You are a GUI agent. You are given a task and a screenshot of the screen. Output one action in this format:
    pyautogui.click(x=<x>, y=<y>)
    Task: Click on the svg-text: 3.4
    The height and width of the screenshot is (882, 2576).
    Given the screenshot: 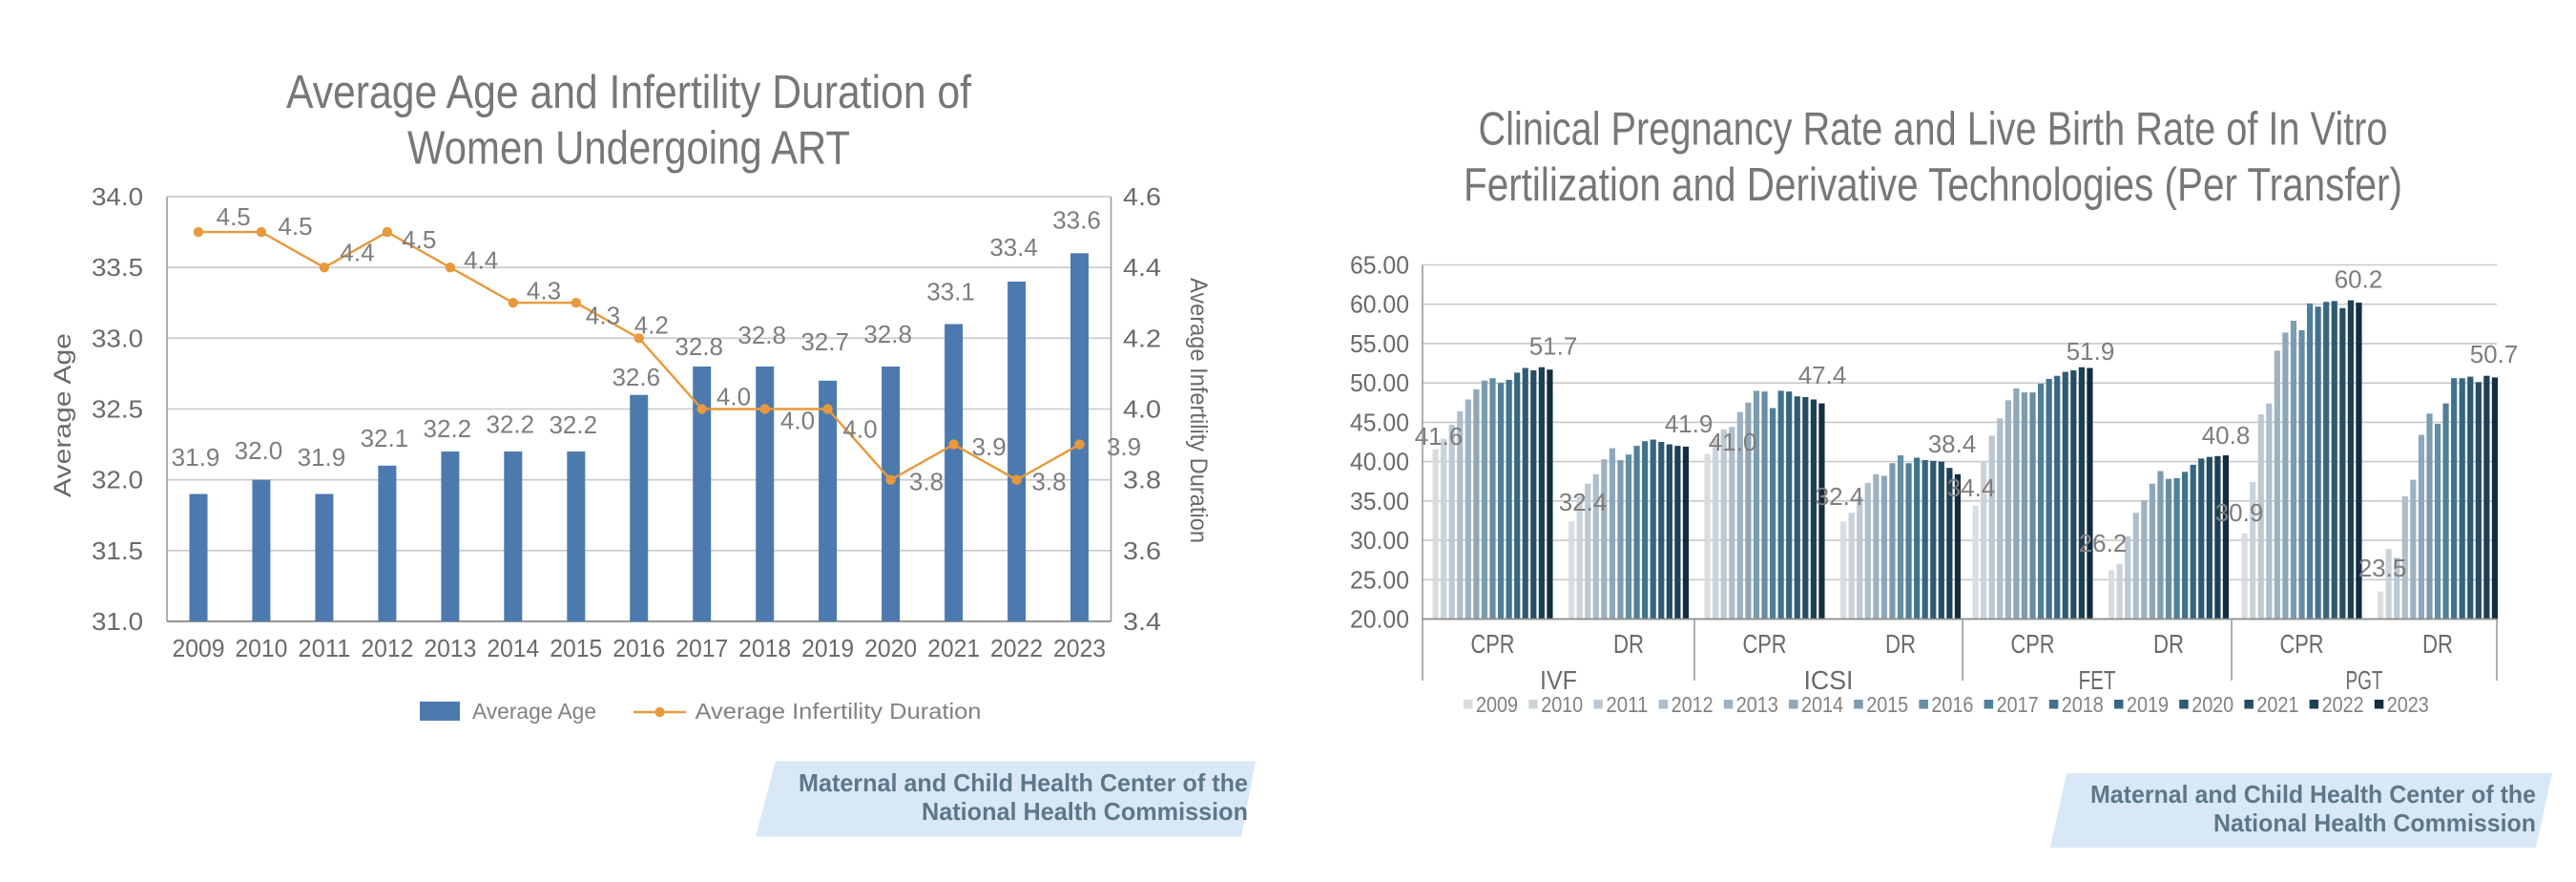 What is the action you would take?
    pyautogui.click(x=1142, y=621)
    